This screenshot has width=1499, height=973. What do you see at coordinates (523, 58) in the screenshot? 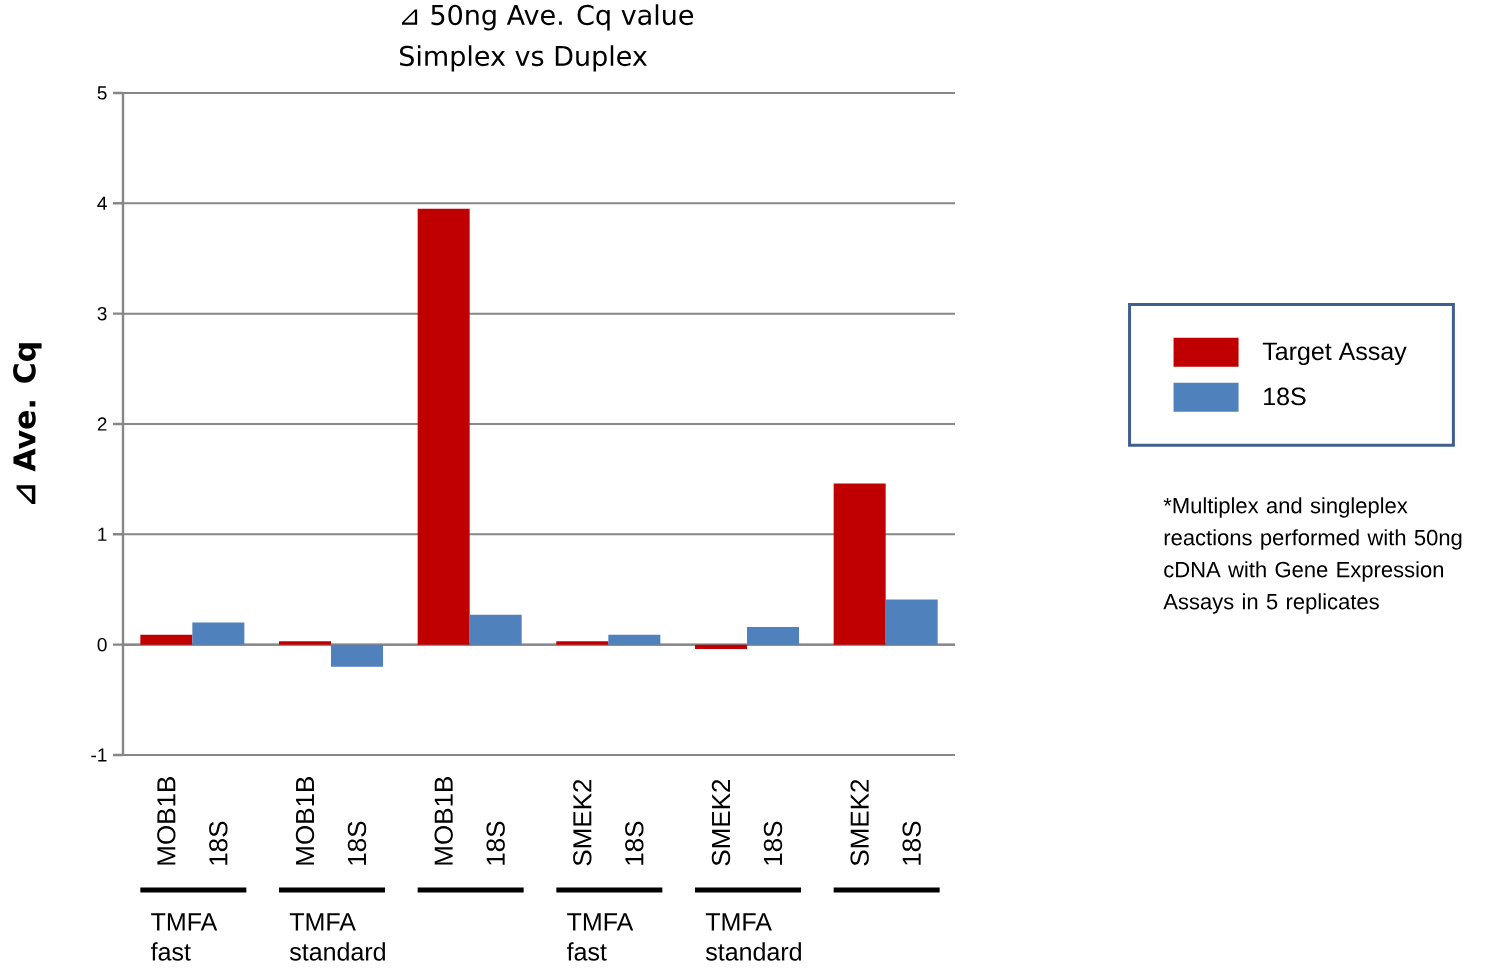
I see `chart-subtitle: Simplex vs Duplex` at bounding box center [523, 58].